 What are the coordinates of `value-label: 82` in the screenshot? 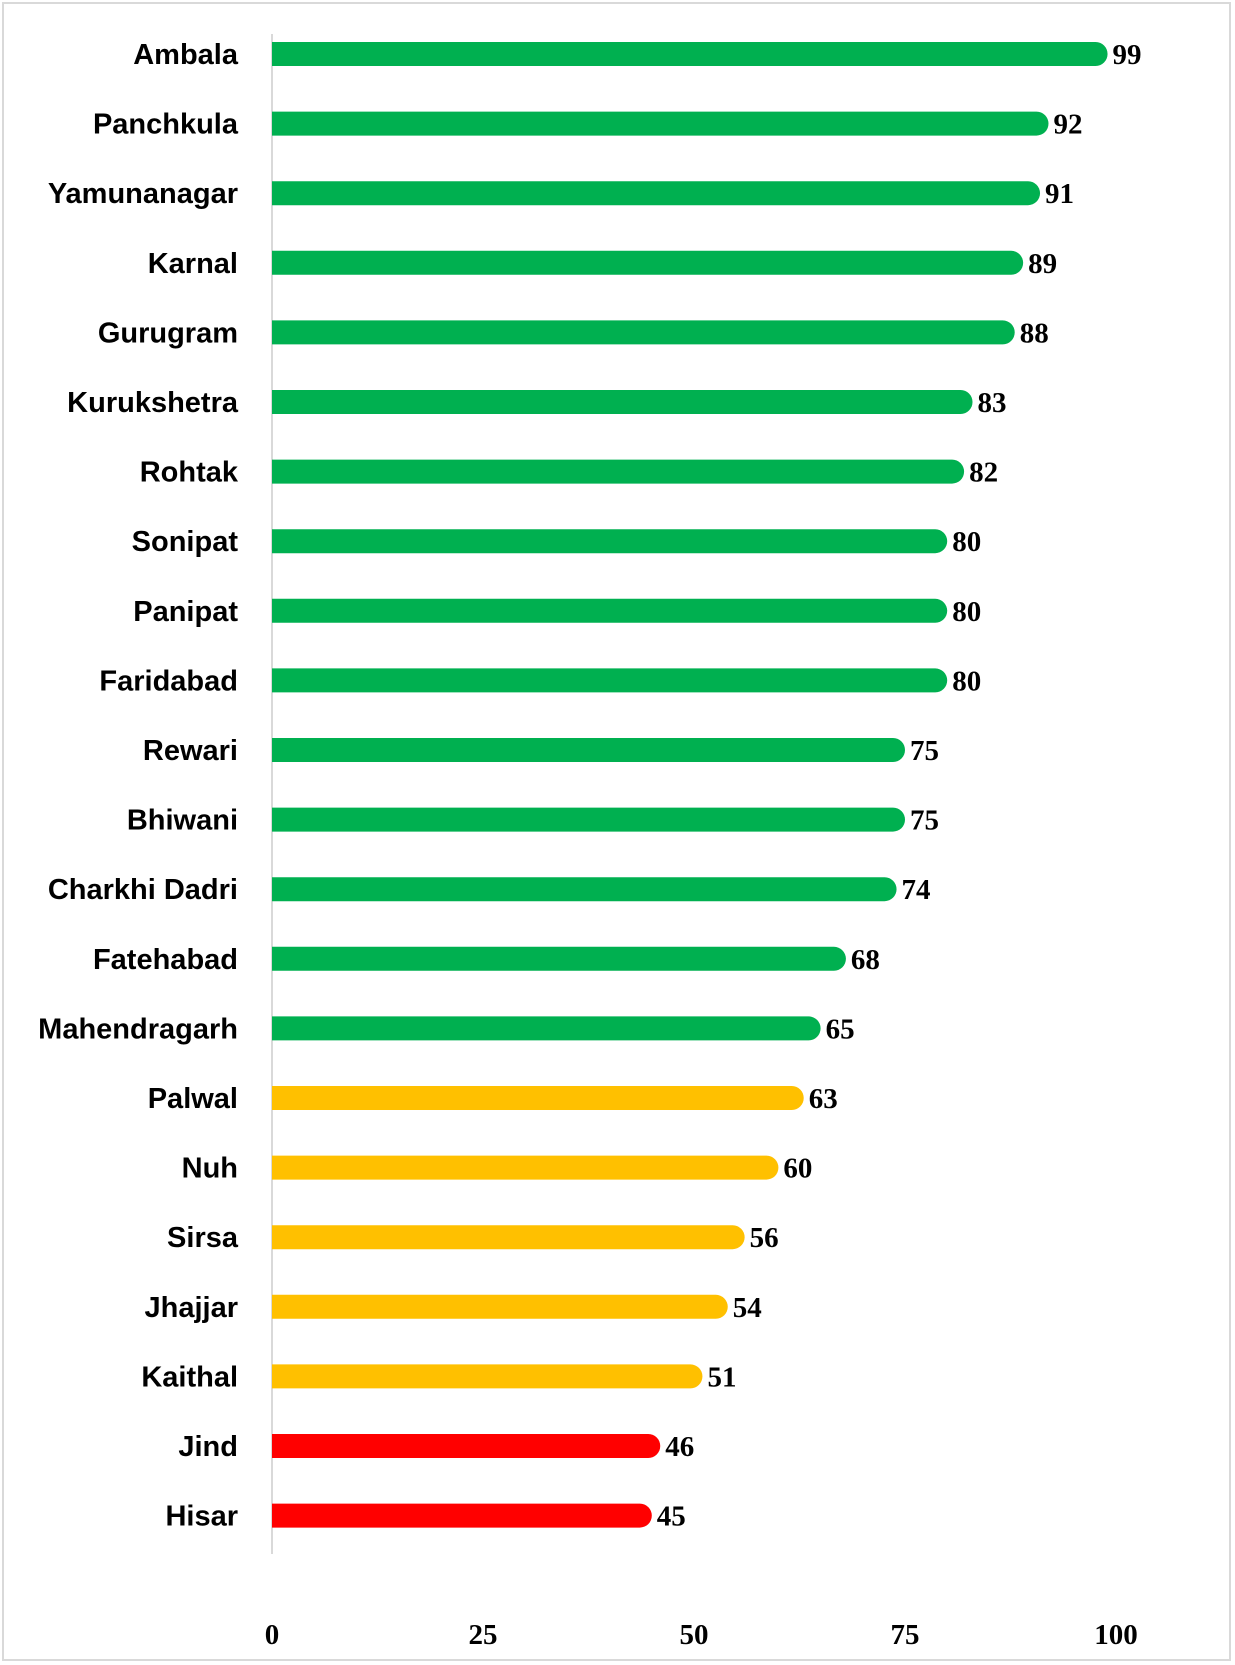 It's located at (983, 473).